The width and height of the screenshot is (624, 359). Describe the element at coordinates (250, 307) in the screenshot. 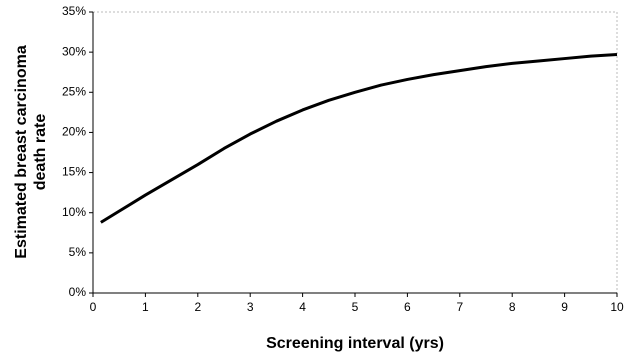

I see `x-tick-label: 3` at that location.